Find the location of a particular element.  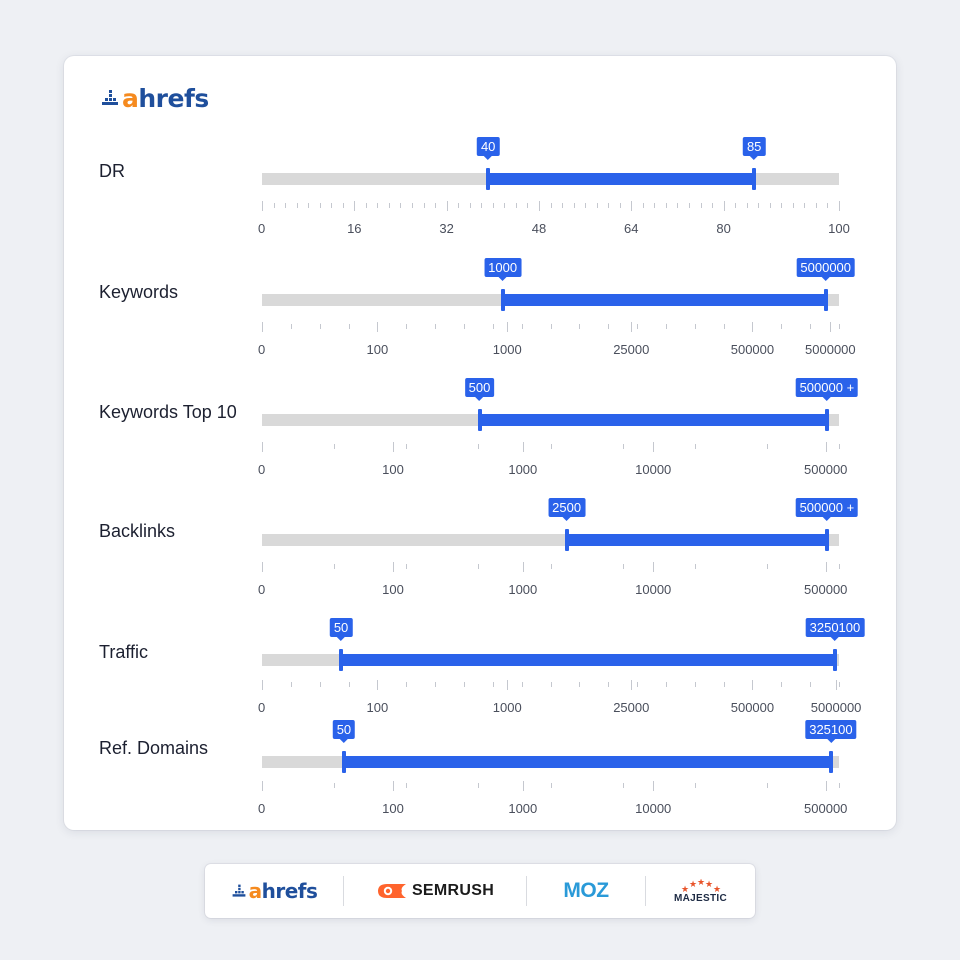

scale-label: 500000 is located at coordinates (752, 707).